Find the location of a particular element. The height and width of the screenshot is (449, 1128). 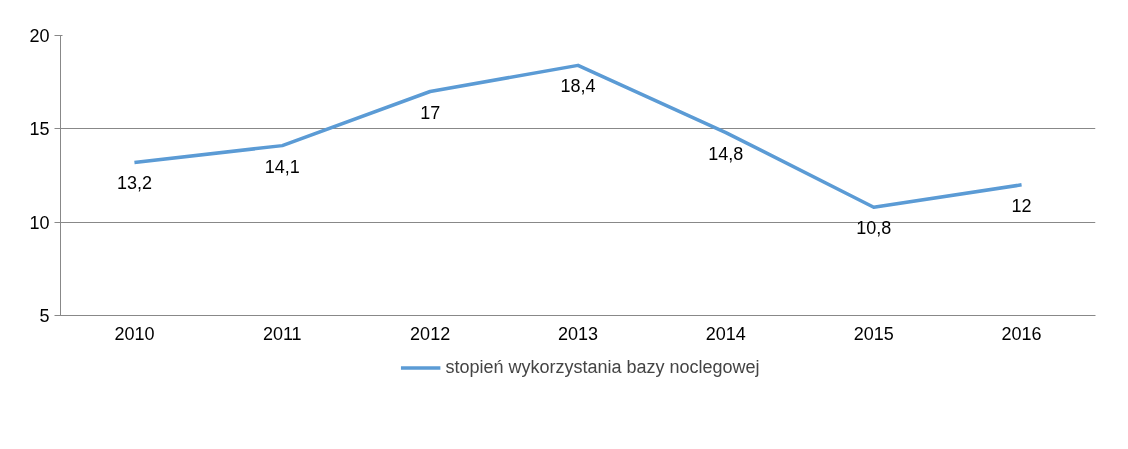

y-tick-label: 15 is located at coordinates (39, 129).